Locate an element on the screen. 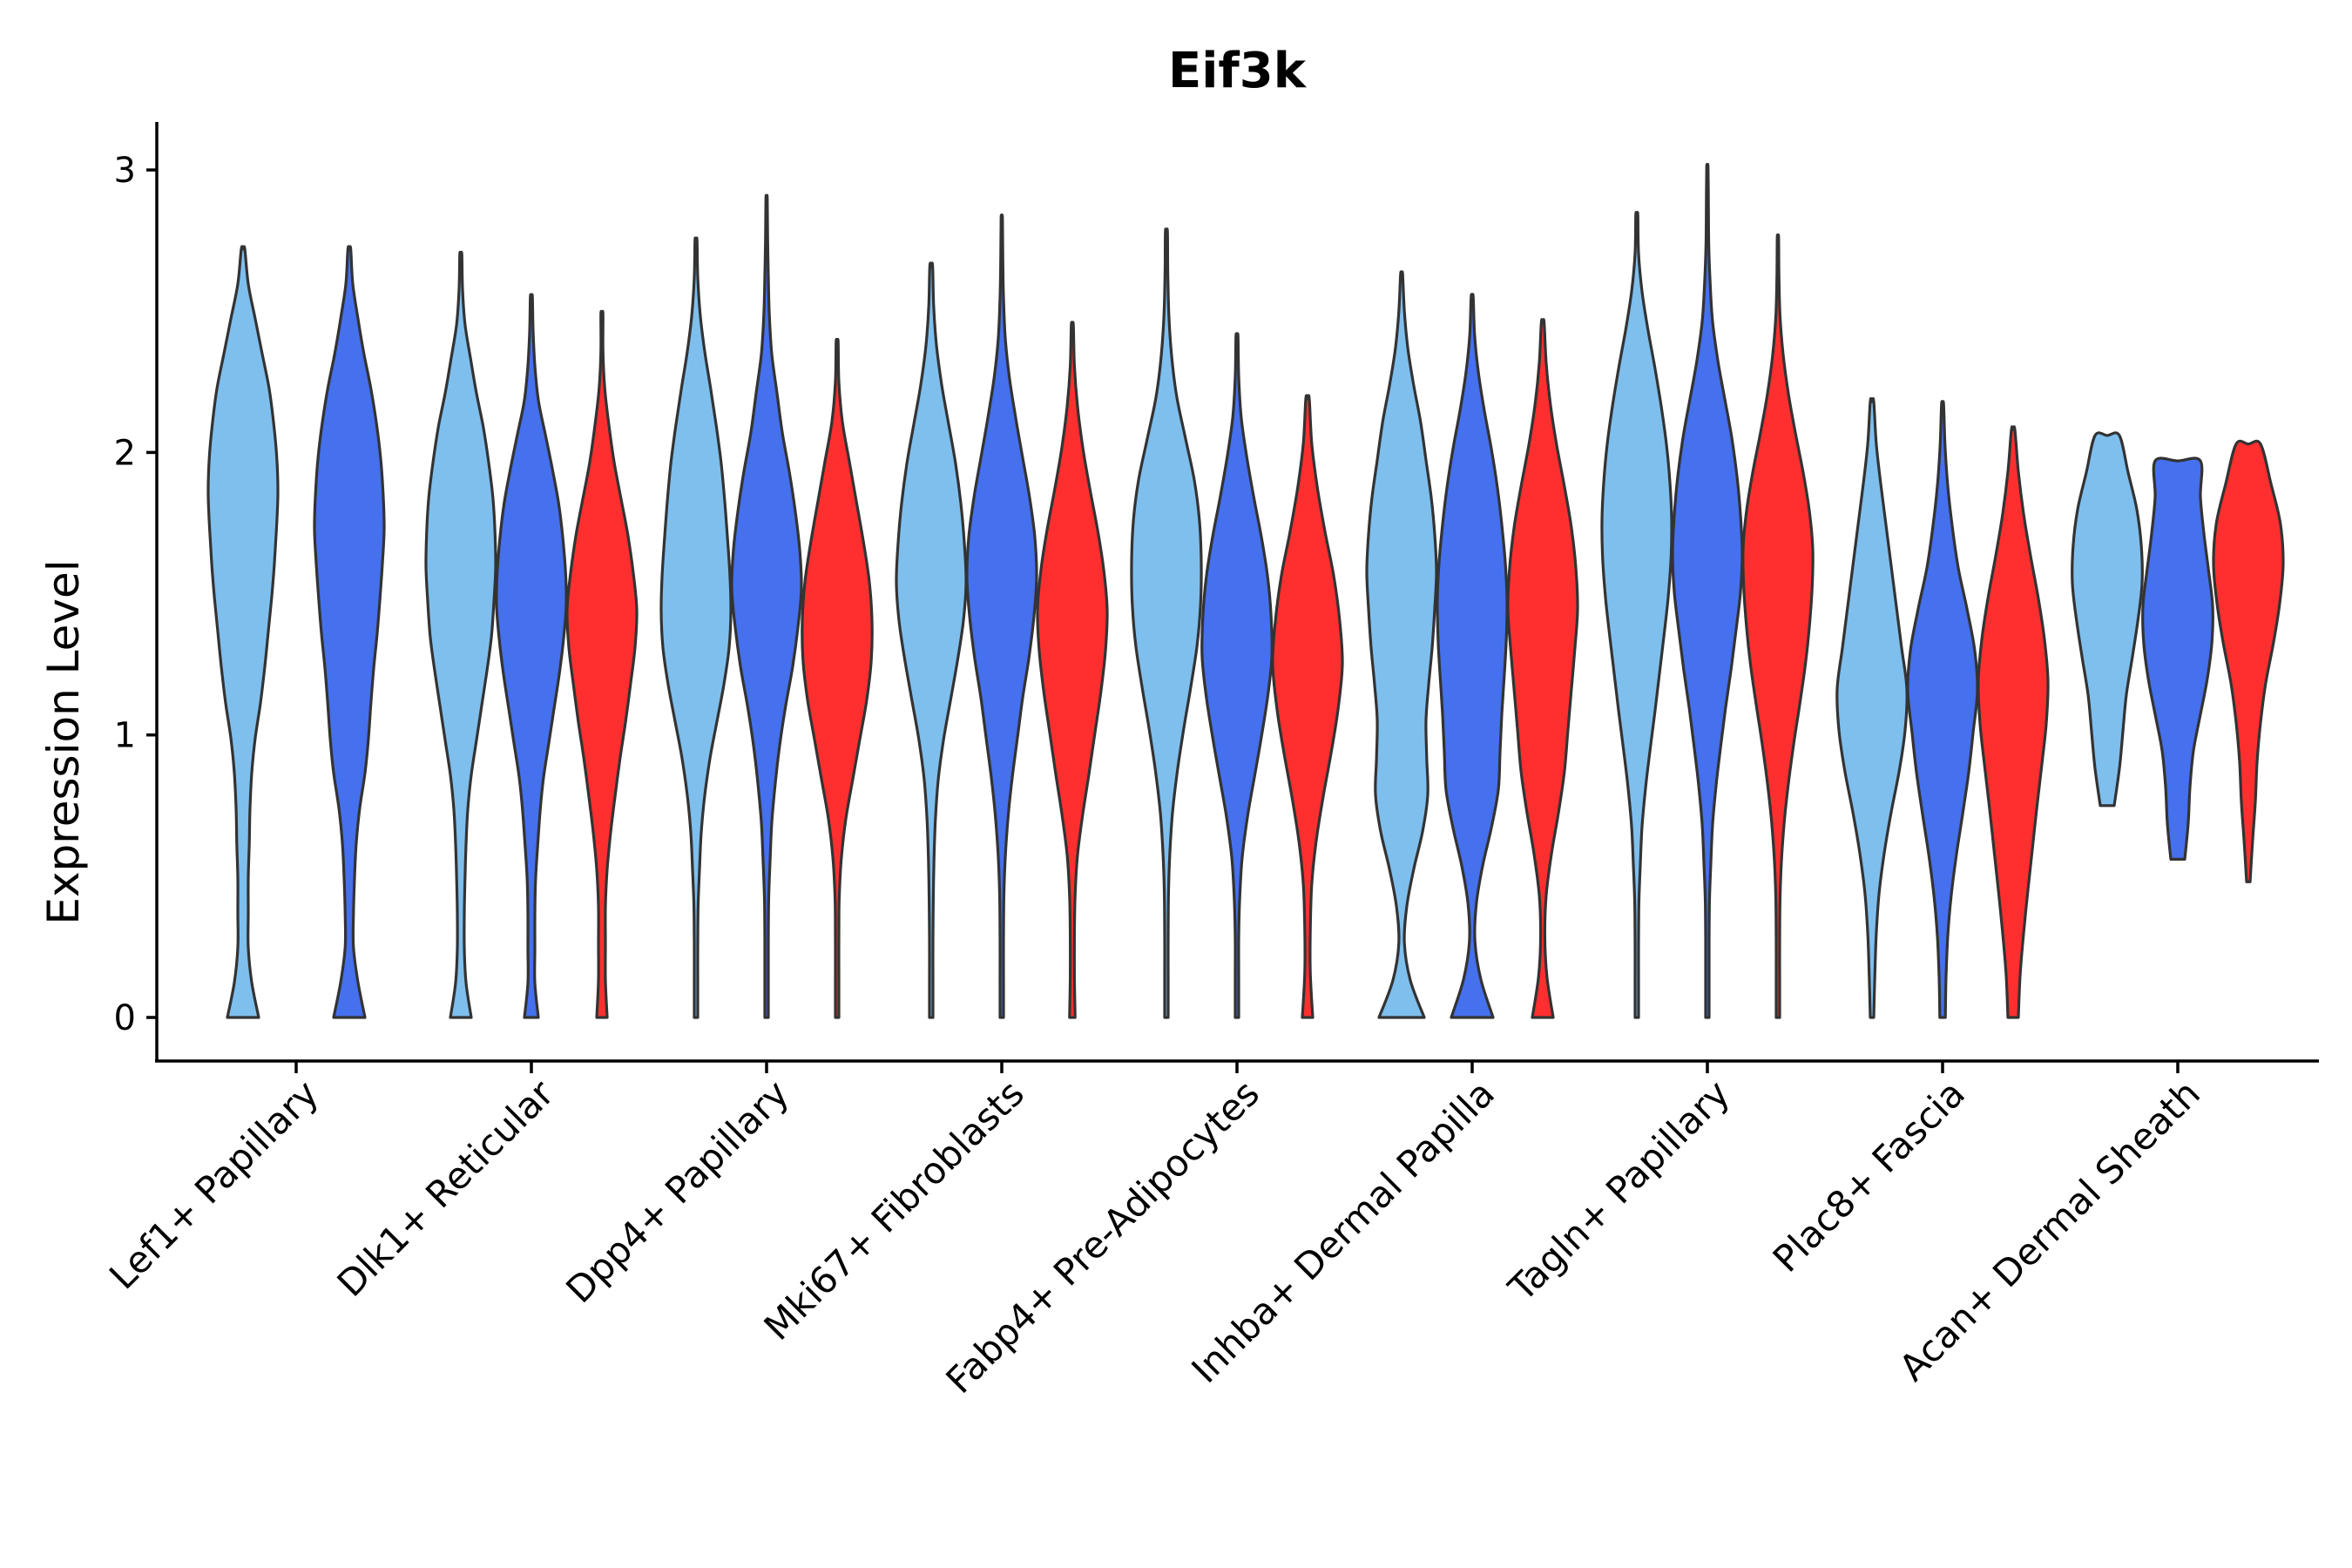  y-ticks: 0 1 2 3 is located at coordinates (135, 594).